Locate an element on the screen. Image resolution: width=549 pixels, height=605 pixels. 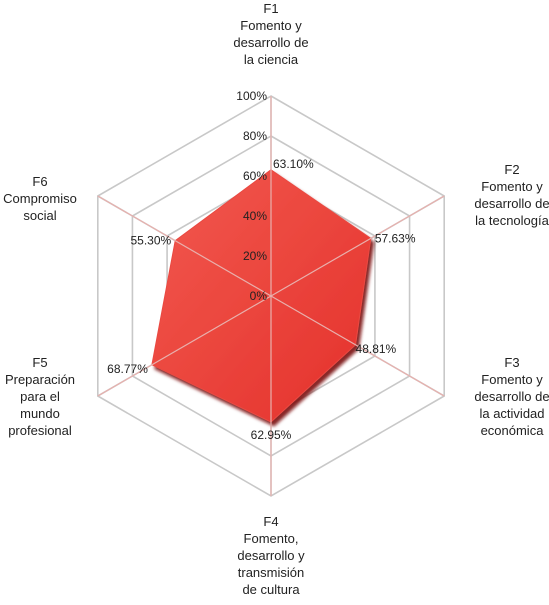
axis-code: F3 is located at coordinates (512, 362).